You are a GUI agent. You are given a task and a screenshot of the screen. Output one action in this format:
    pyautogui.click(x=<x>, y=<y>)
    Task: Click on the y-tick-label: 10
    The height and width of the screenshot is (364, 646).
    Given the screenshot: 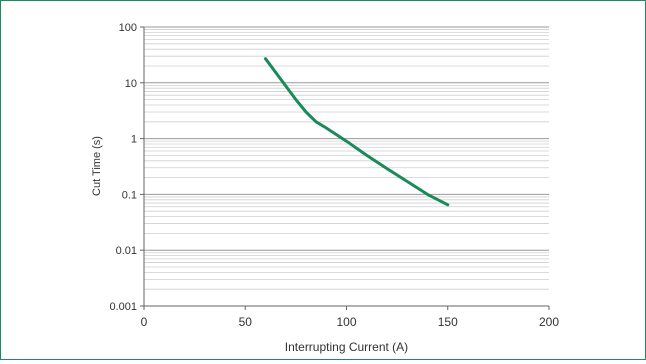 What is the action you would take?
    pyautogui.click(x=131, y=84)
    